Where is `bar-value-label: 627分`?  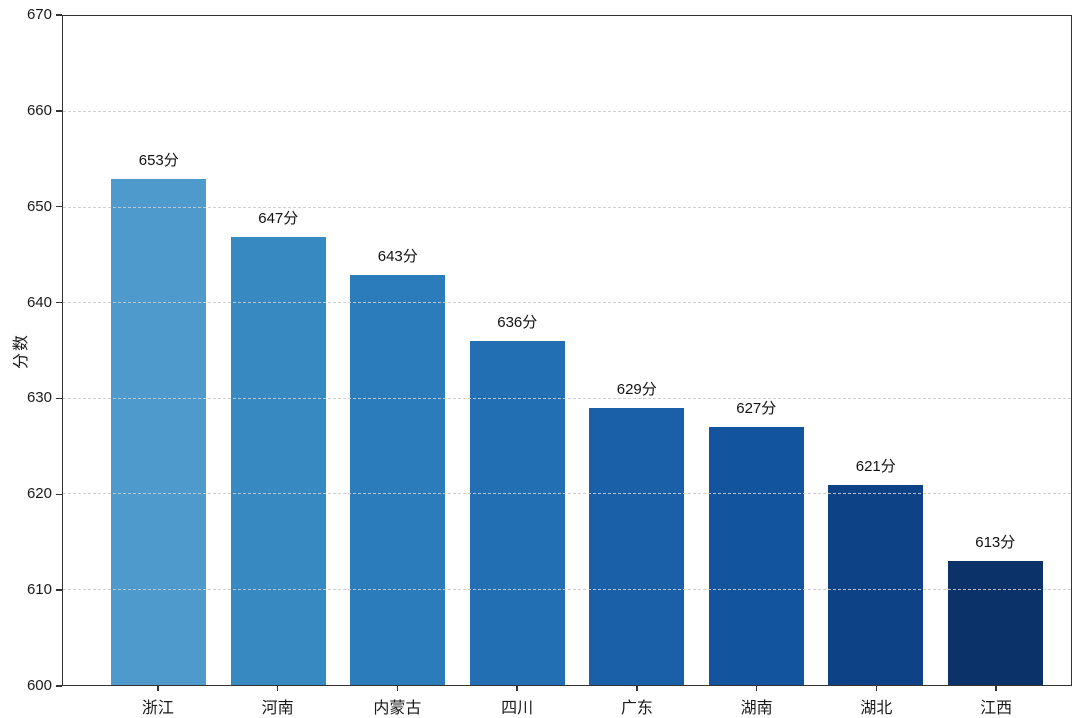
bar-value-label: 627分 is located at coordinates (756, 409).